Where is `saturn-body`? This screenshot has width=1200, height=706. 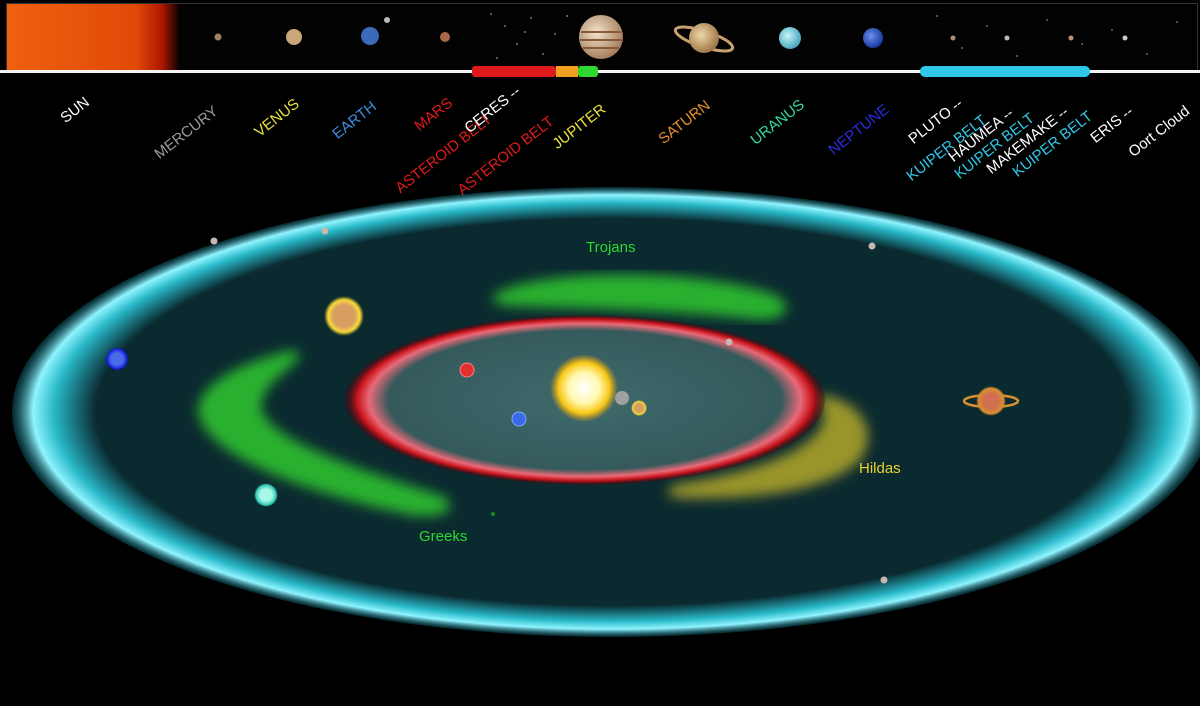
saturn-body is located at coordinates (991, 401).